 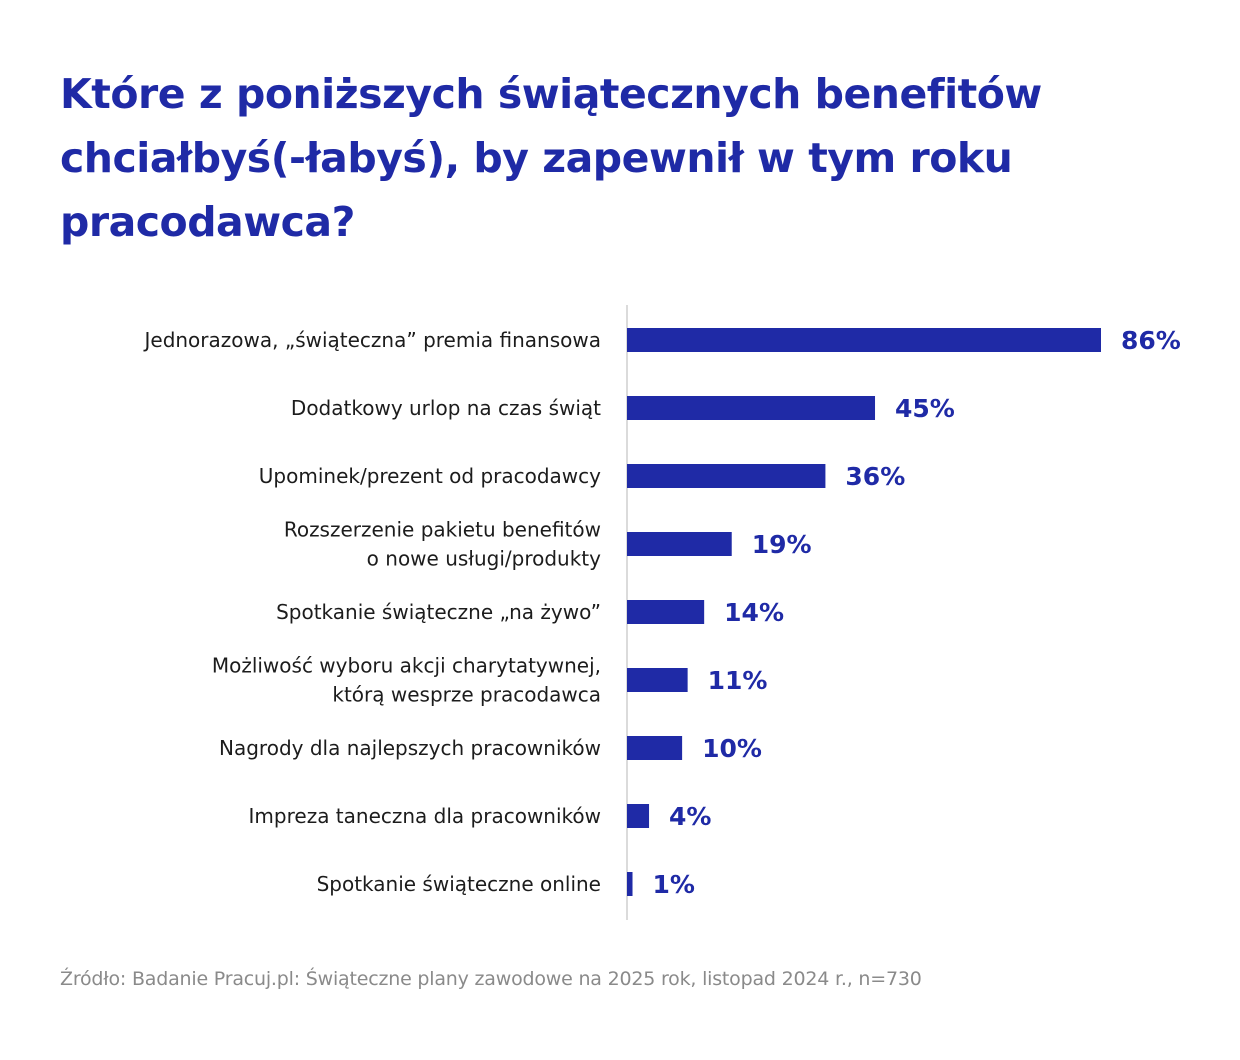 I want to click on value-label-4: 14%, so click(x=754, y=612).